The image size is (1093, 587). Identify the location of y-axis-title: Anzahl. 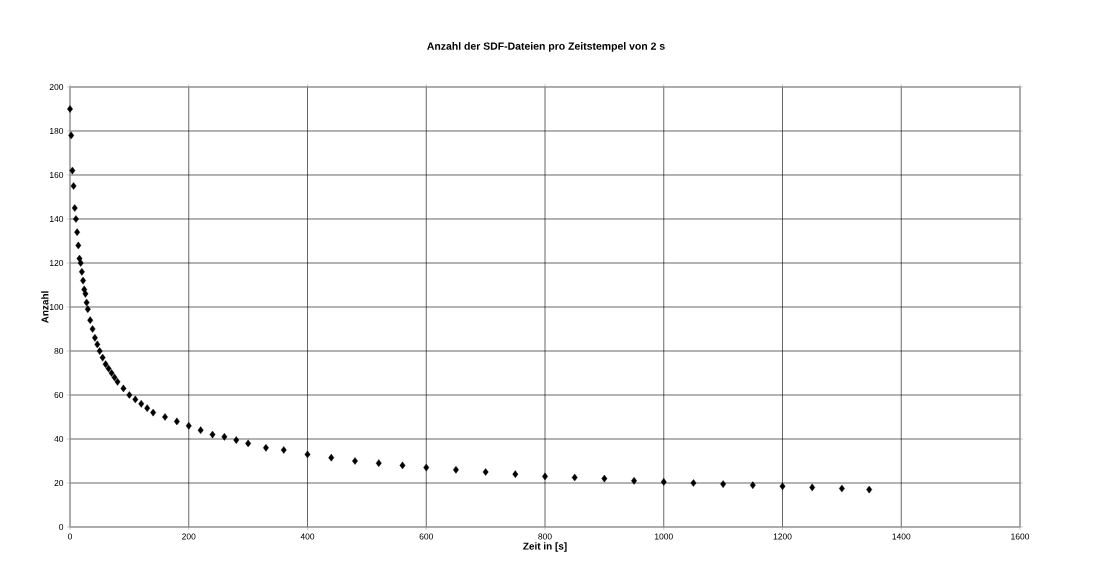
(45, 307).